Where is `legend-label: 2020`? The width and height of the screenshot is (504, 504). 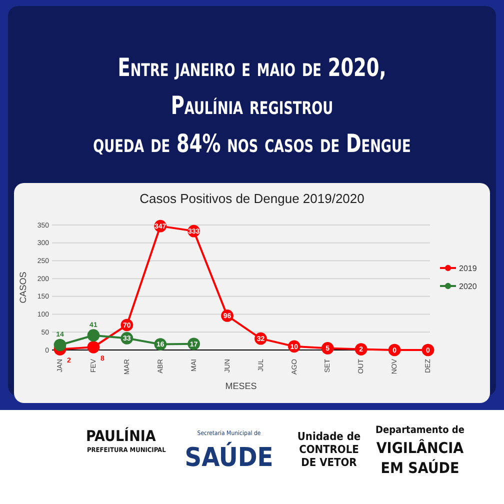
legend-label: 2020 is located at coordinates (468, 286).